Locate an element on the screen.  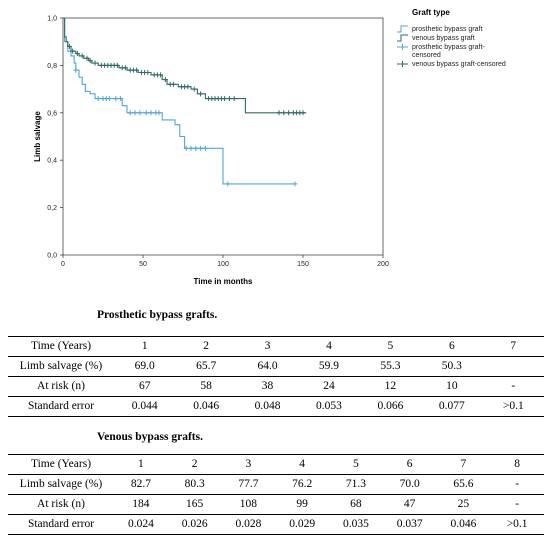
legend-entry-label: prosthetic bypass graft is located at coordinates (447, 29).